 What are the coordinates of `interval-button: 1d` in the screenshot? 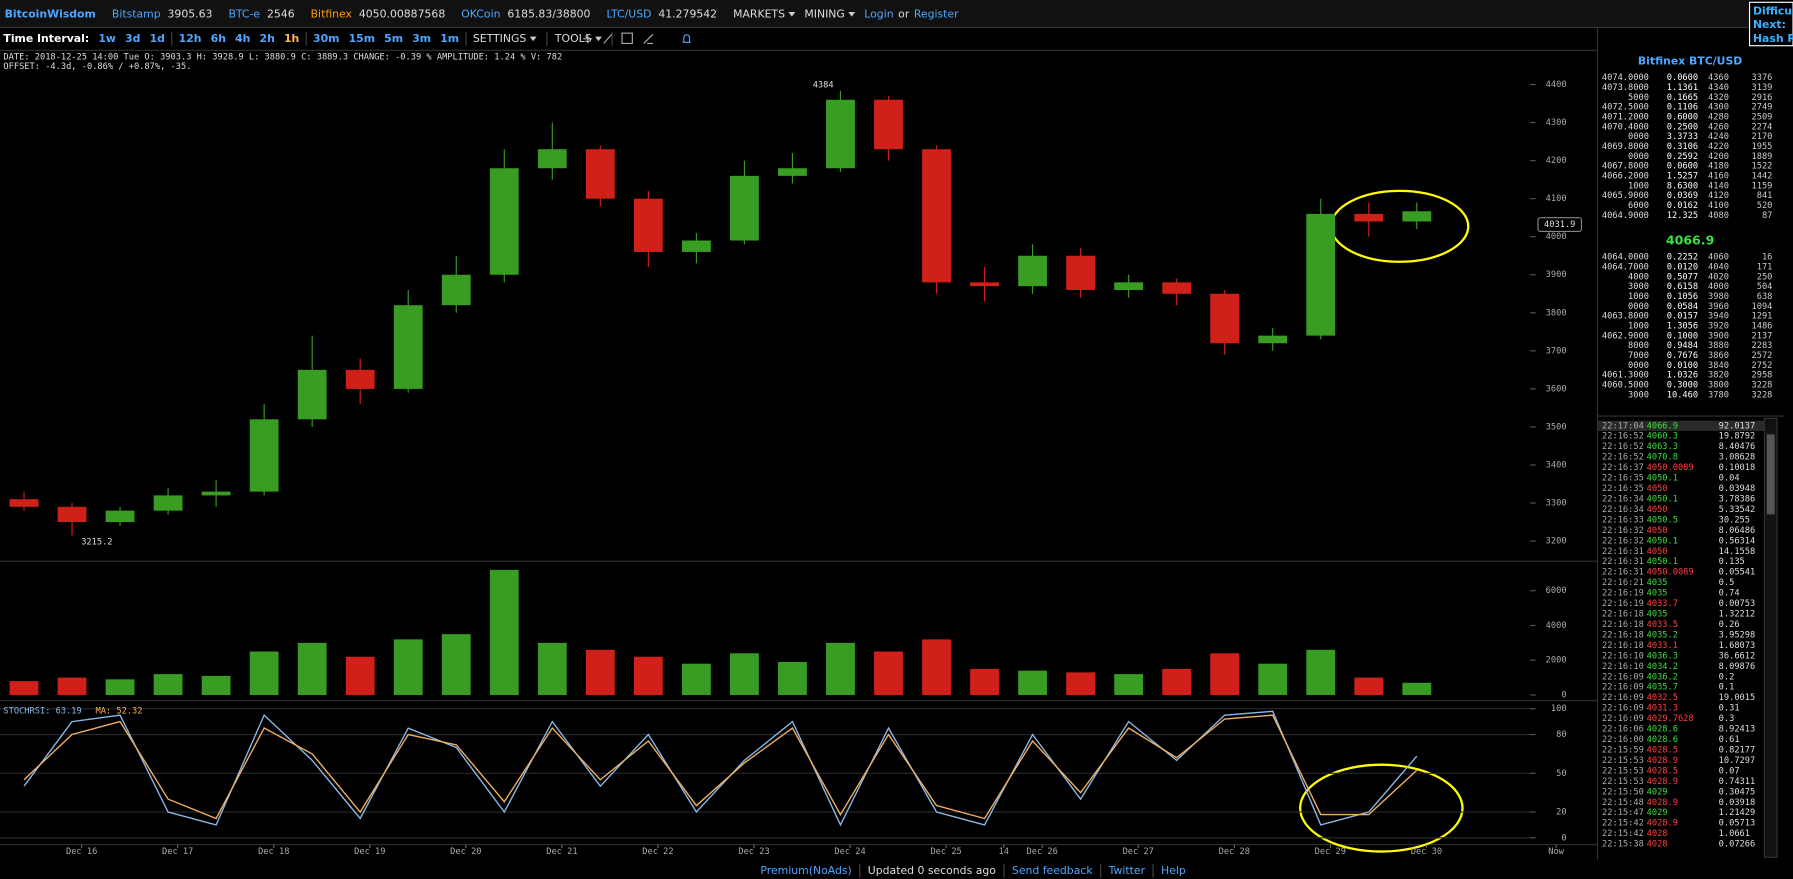 It's located at (157, 38).